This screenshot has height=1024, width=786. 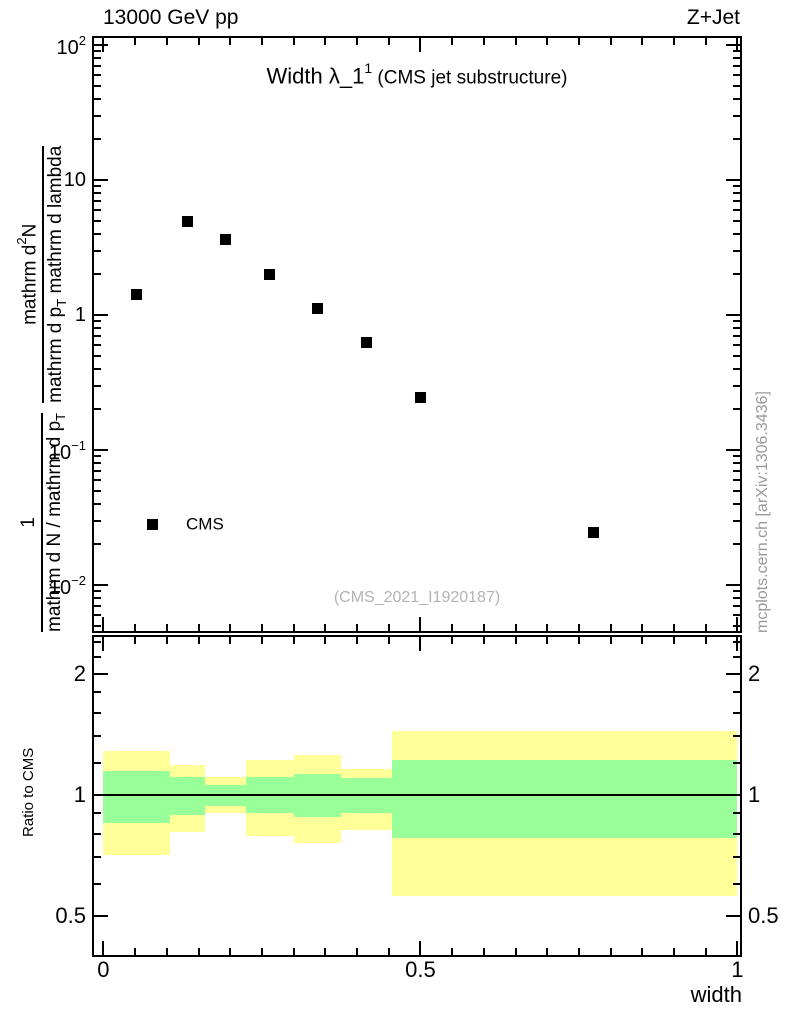 I want to click on beam-energy-label: 13000 GeV pp, so click(x=171, y=17).